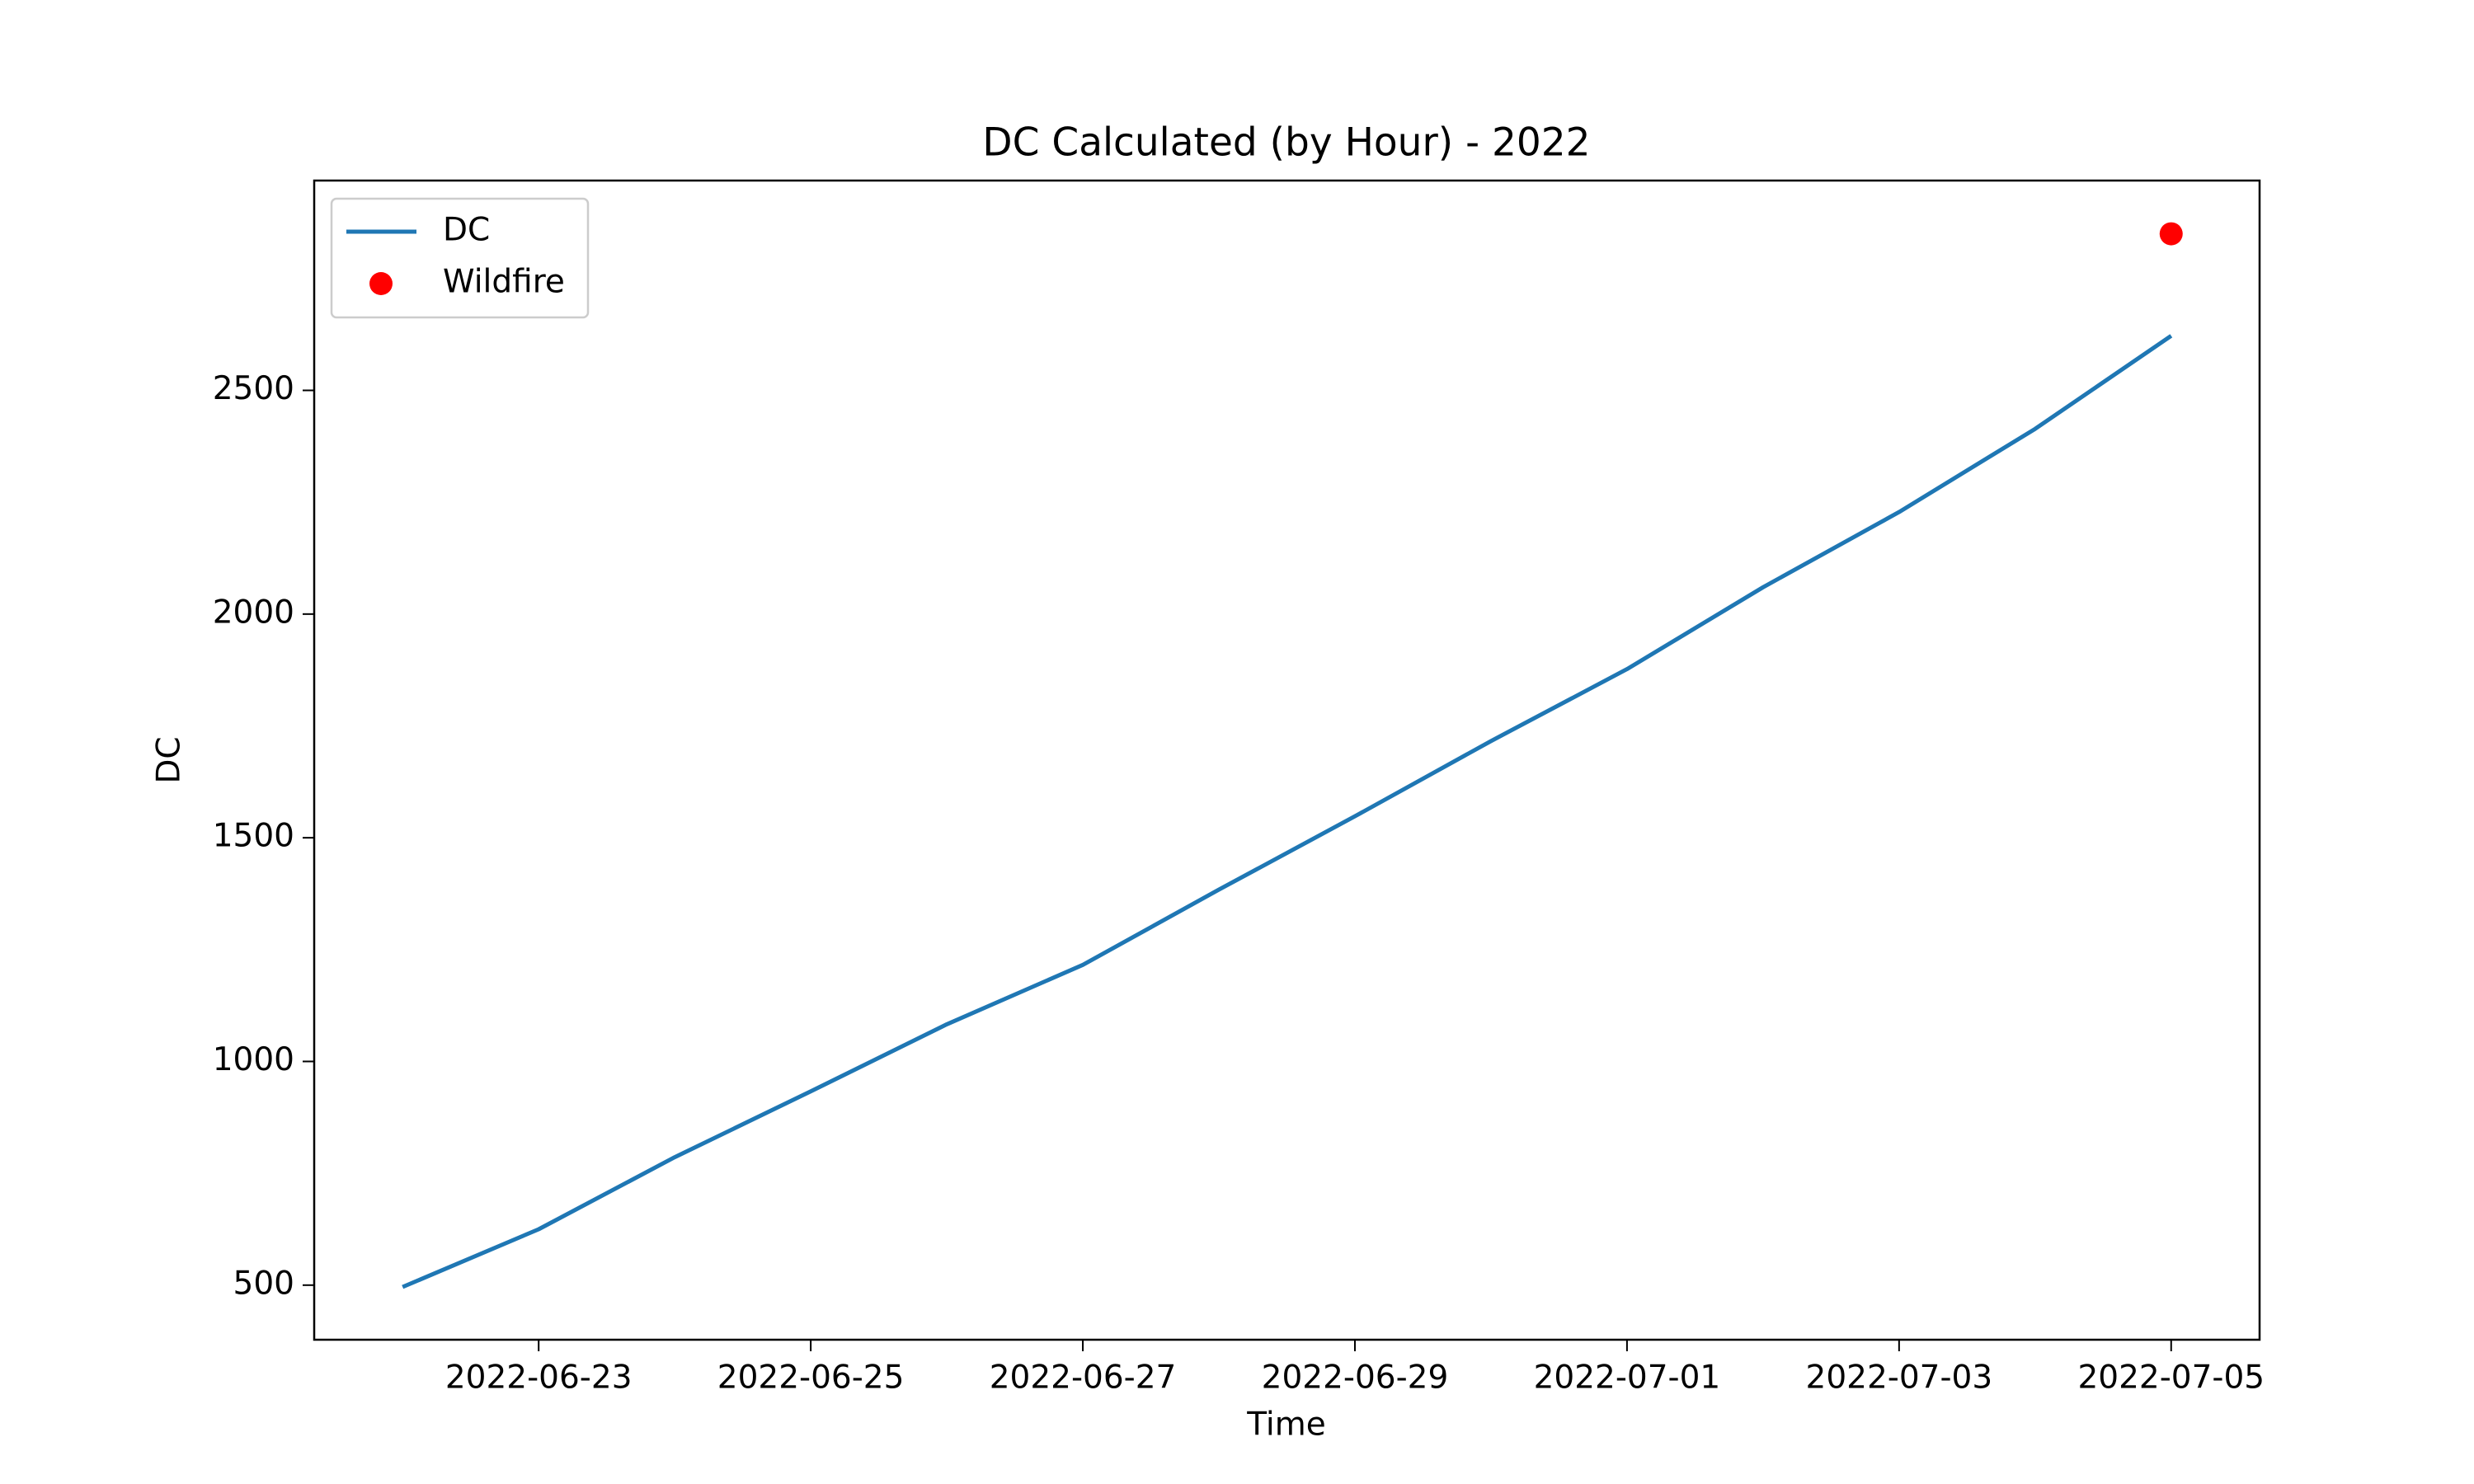 The width and height of the screenshot is (2474, 1484). What do you see at coordinates (263, 1283) in the screenshot?
I see `y-tick-label: 500` at bounding box center [263, 1283].